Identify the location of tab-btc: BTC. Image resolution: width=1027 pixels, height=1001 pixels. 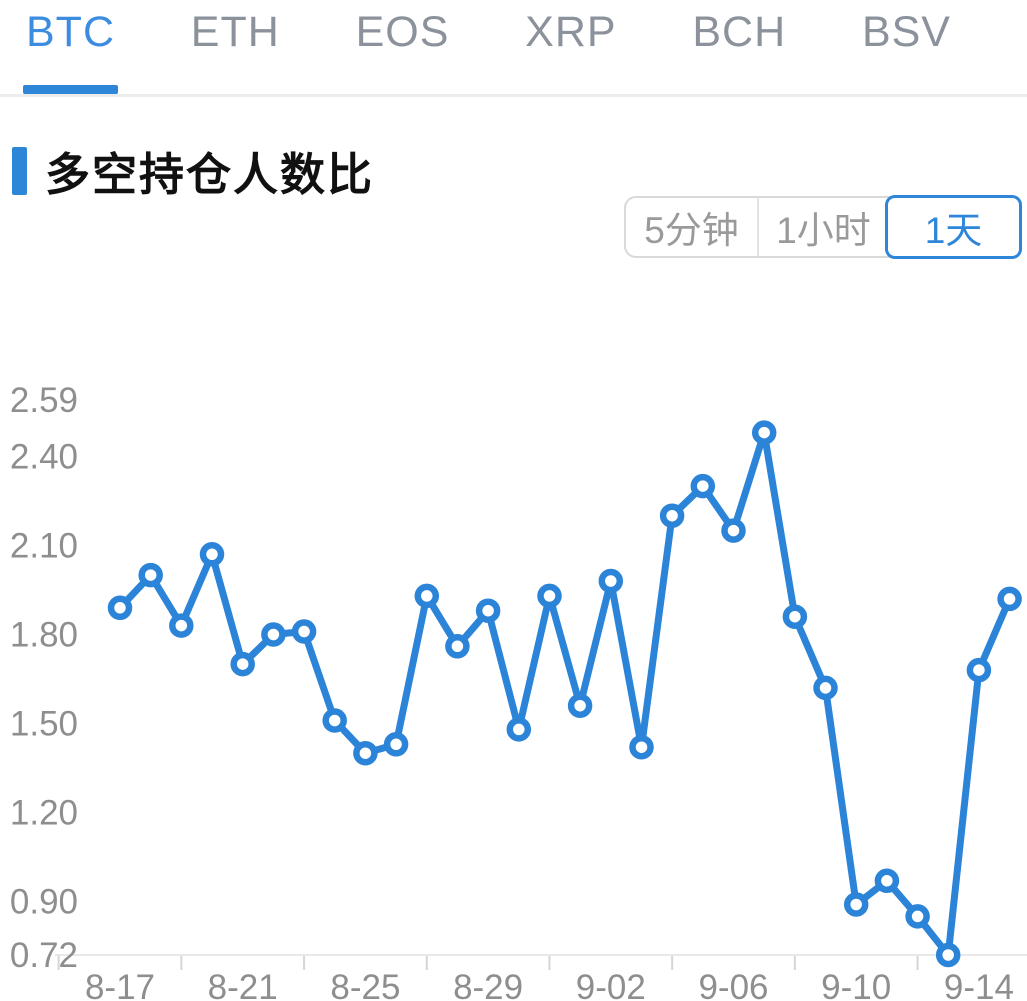
(70, 47).